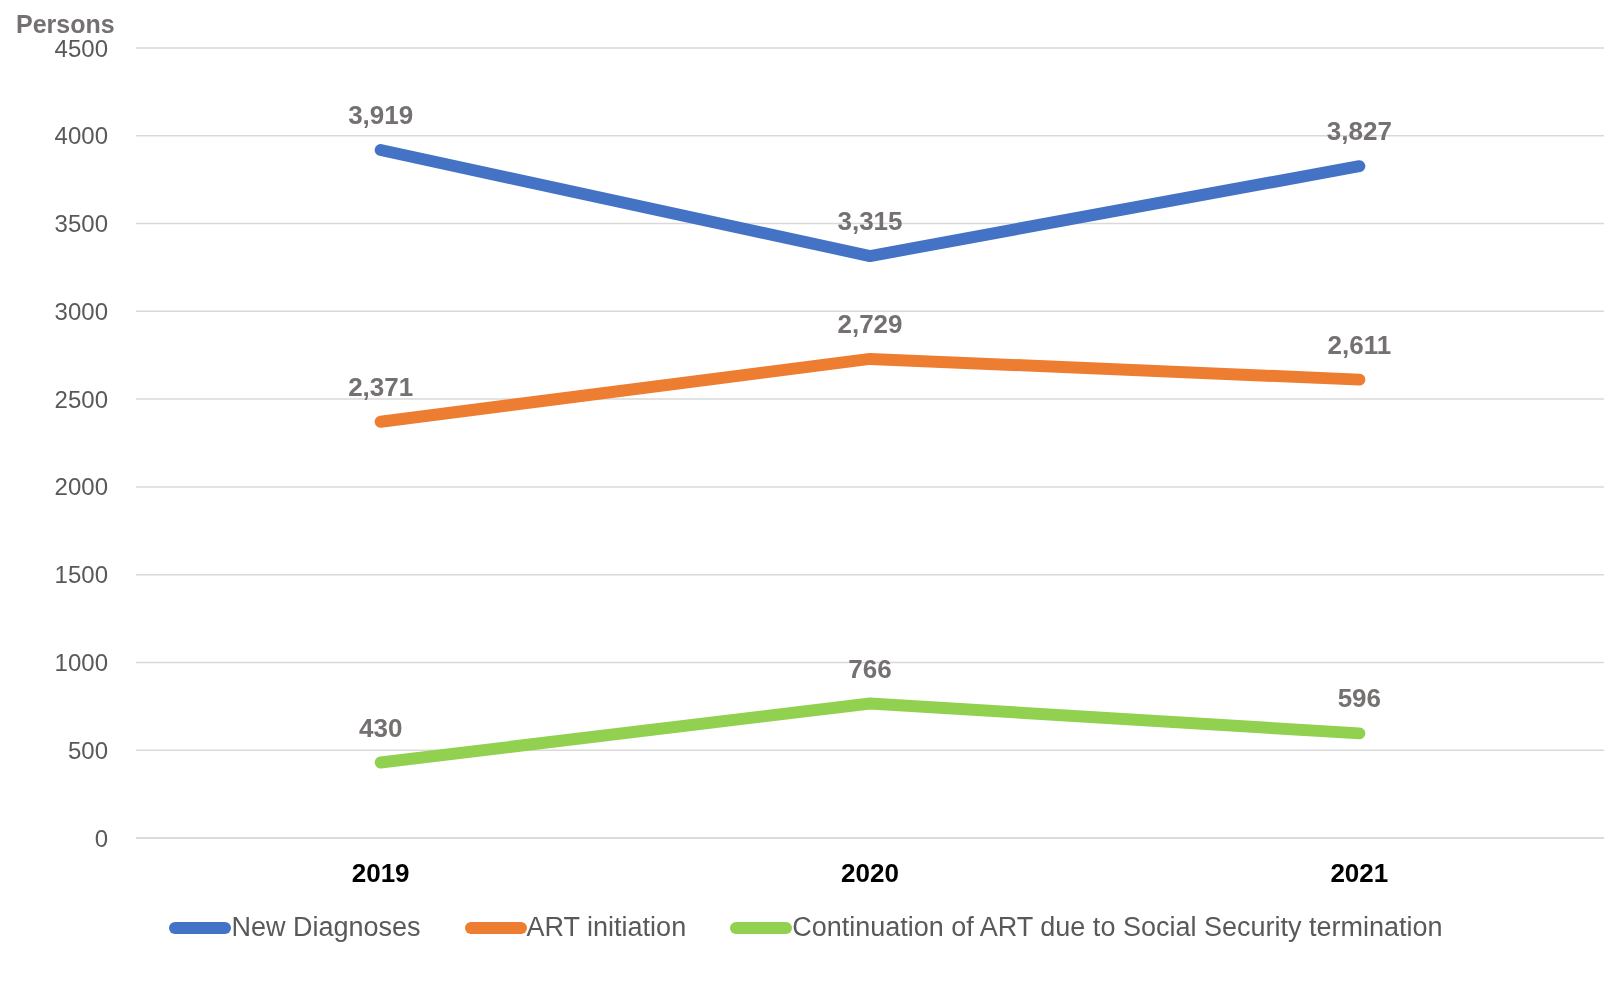 The width and height of the screenshot is (1612, 985). I want to click on x-tick-label: 2019, so click(380, 873).